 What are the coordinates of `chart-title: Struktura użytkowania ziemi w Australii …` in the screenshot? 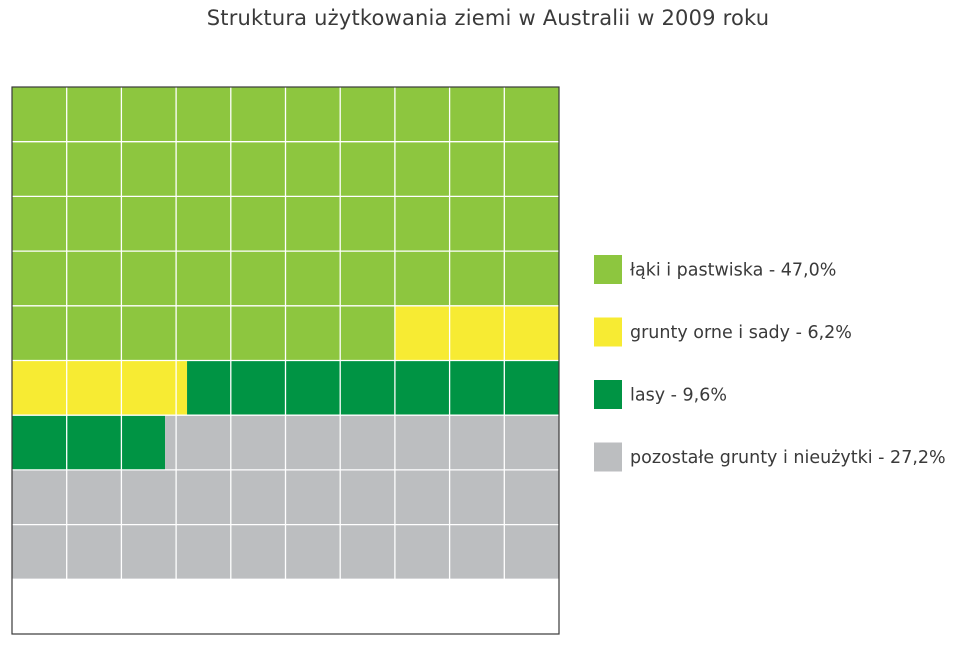 It's located at (488, 18).